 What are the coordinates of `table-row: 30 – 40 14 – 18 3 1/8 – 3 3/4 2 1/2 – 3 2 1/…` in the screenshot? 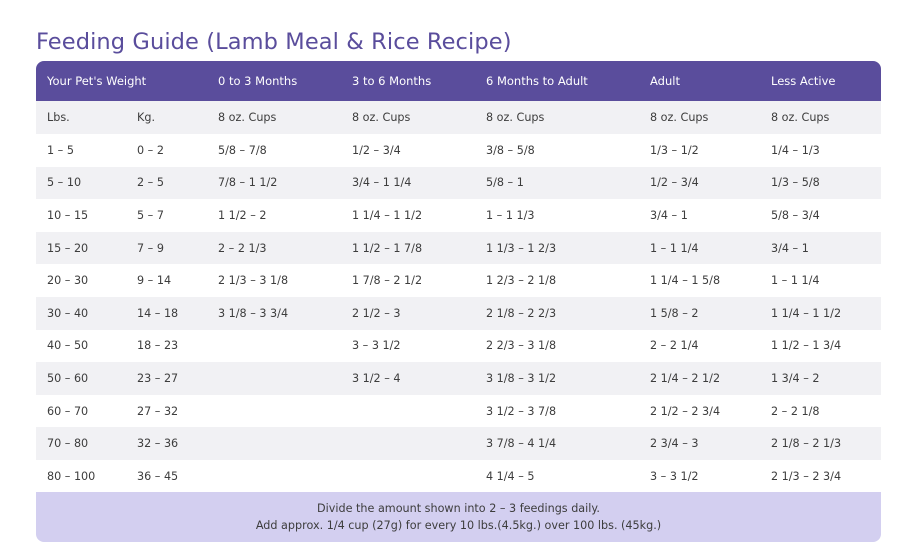 It's located at (458, 313).